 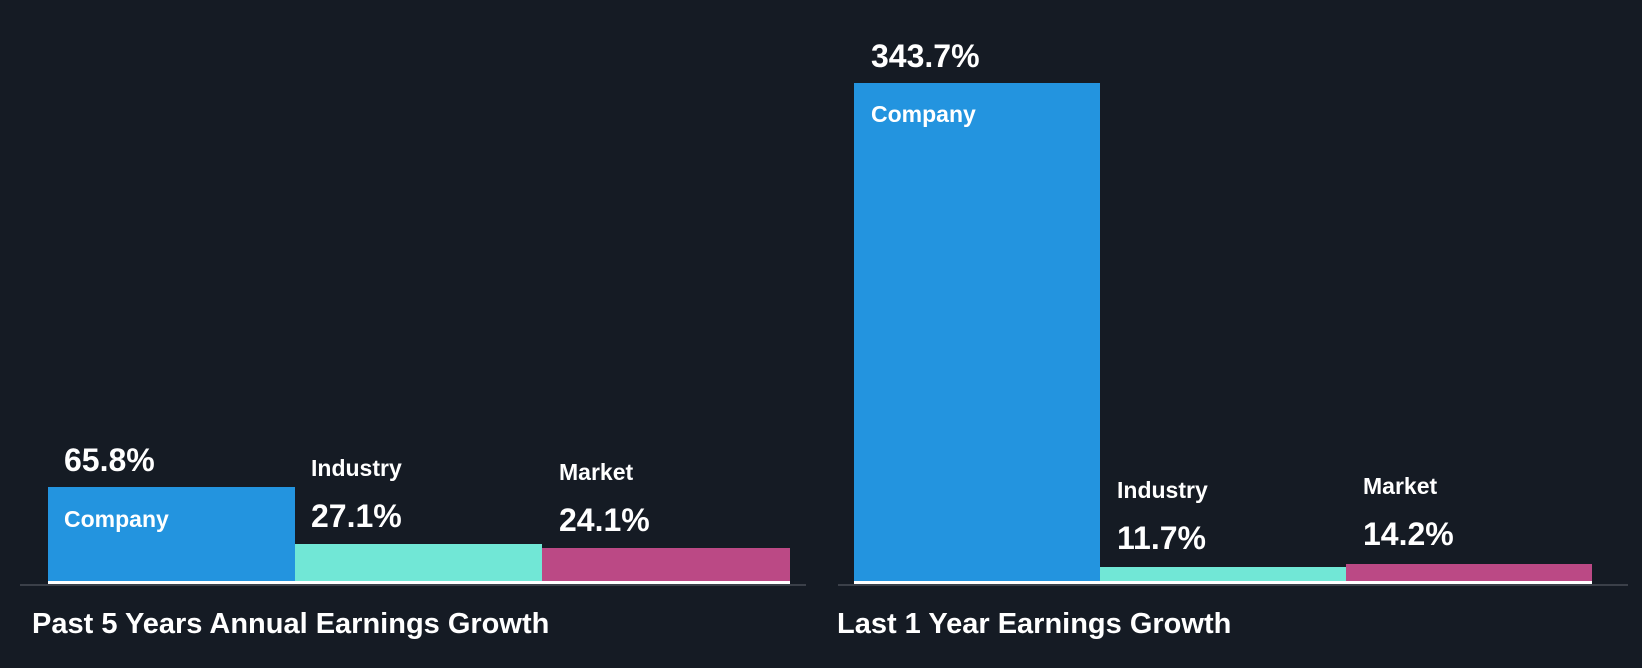 What do you see at coordinates (109, 460) in the screenshot?
I see `company-value: 65.8%` at bounding box center [109, 460].